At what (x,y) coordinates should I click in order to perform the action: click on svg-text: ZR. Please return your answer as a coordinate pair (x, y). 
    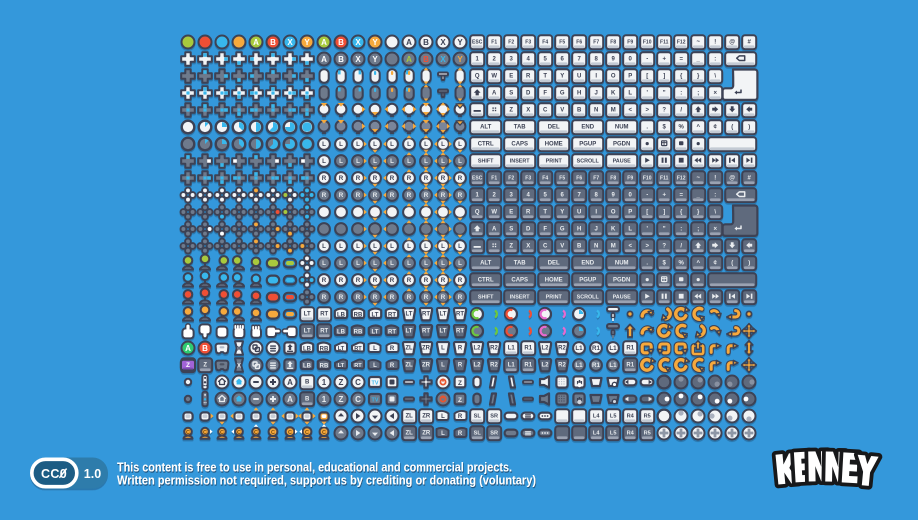
    Looking at the image, I should click on (426, 348).